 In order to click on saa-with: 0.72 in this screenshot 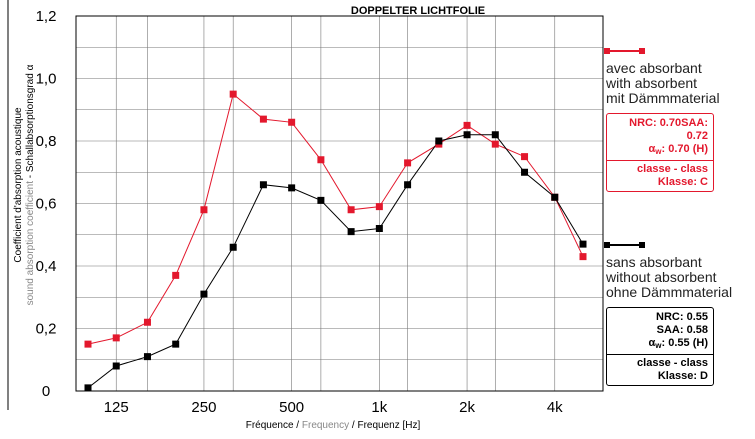, I will do `click(697, 136)`.